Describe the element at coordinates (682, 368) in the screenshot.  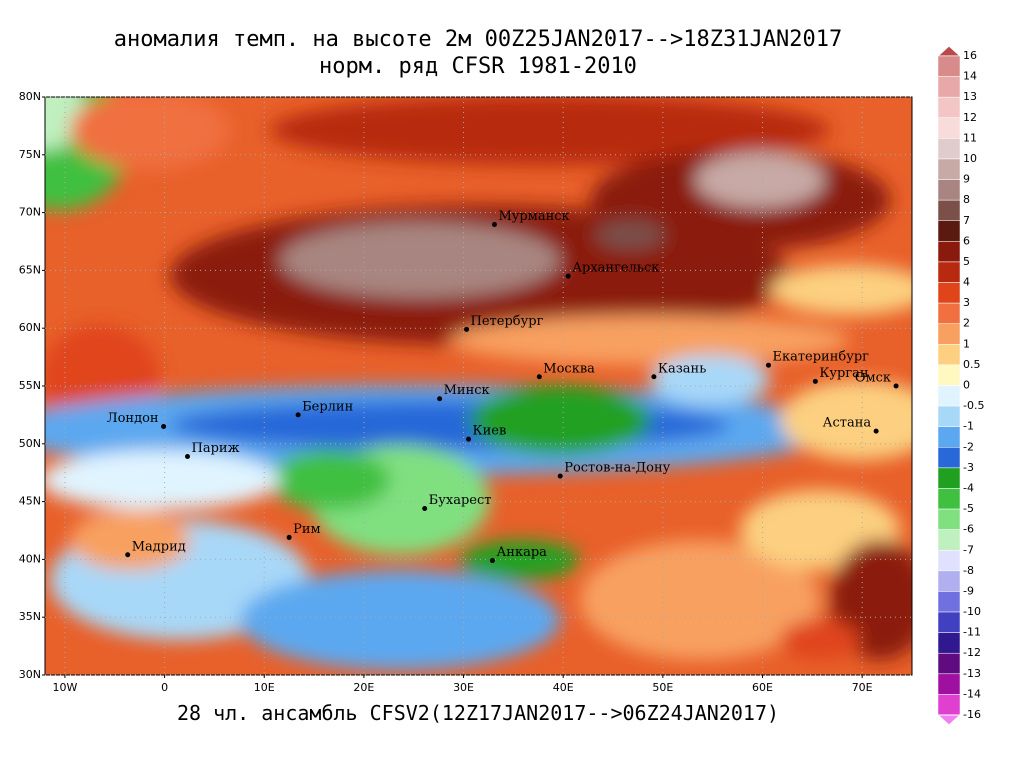
I see `city-label: Казань` at that location.